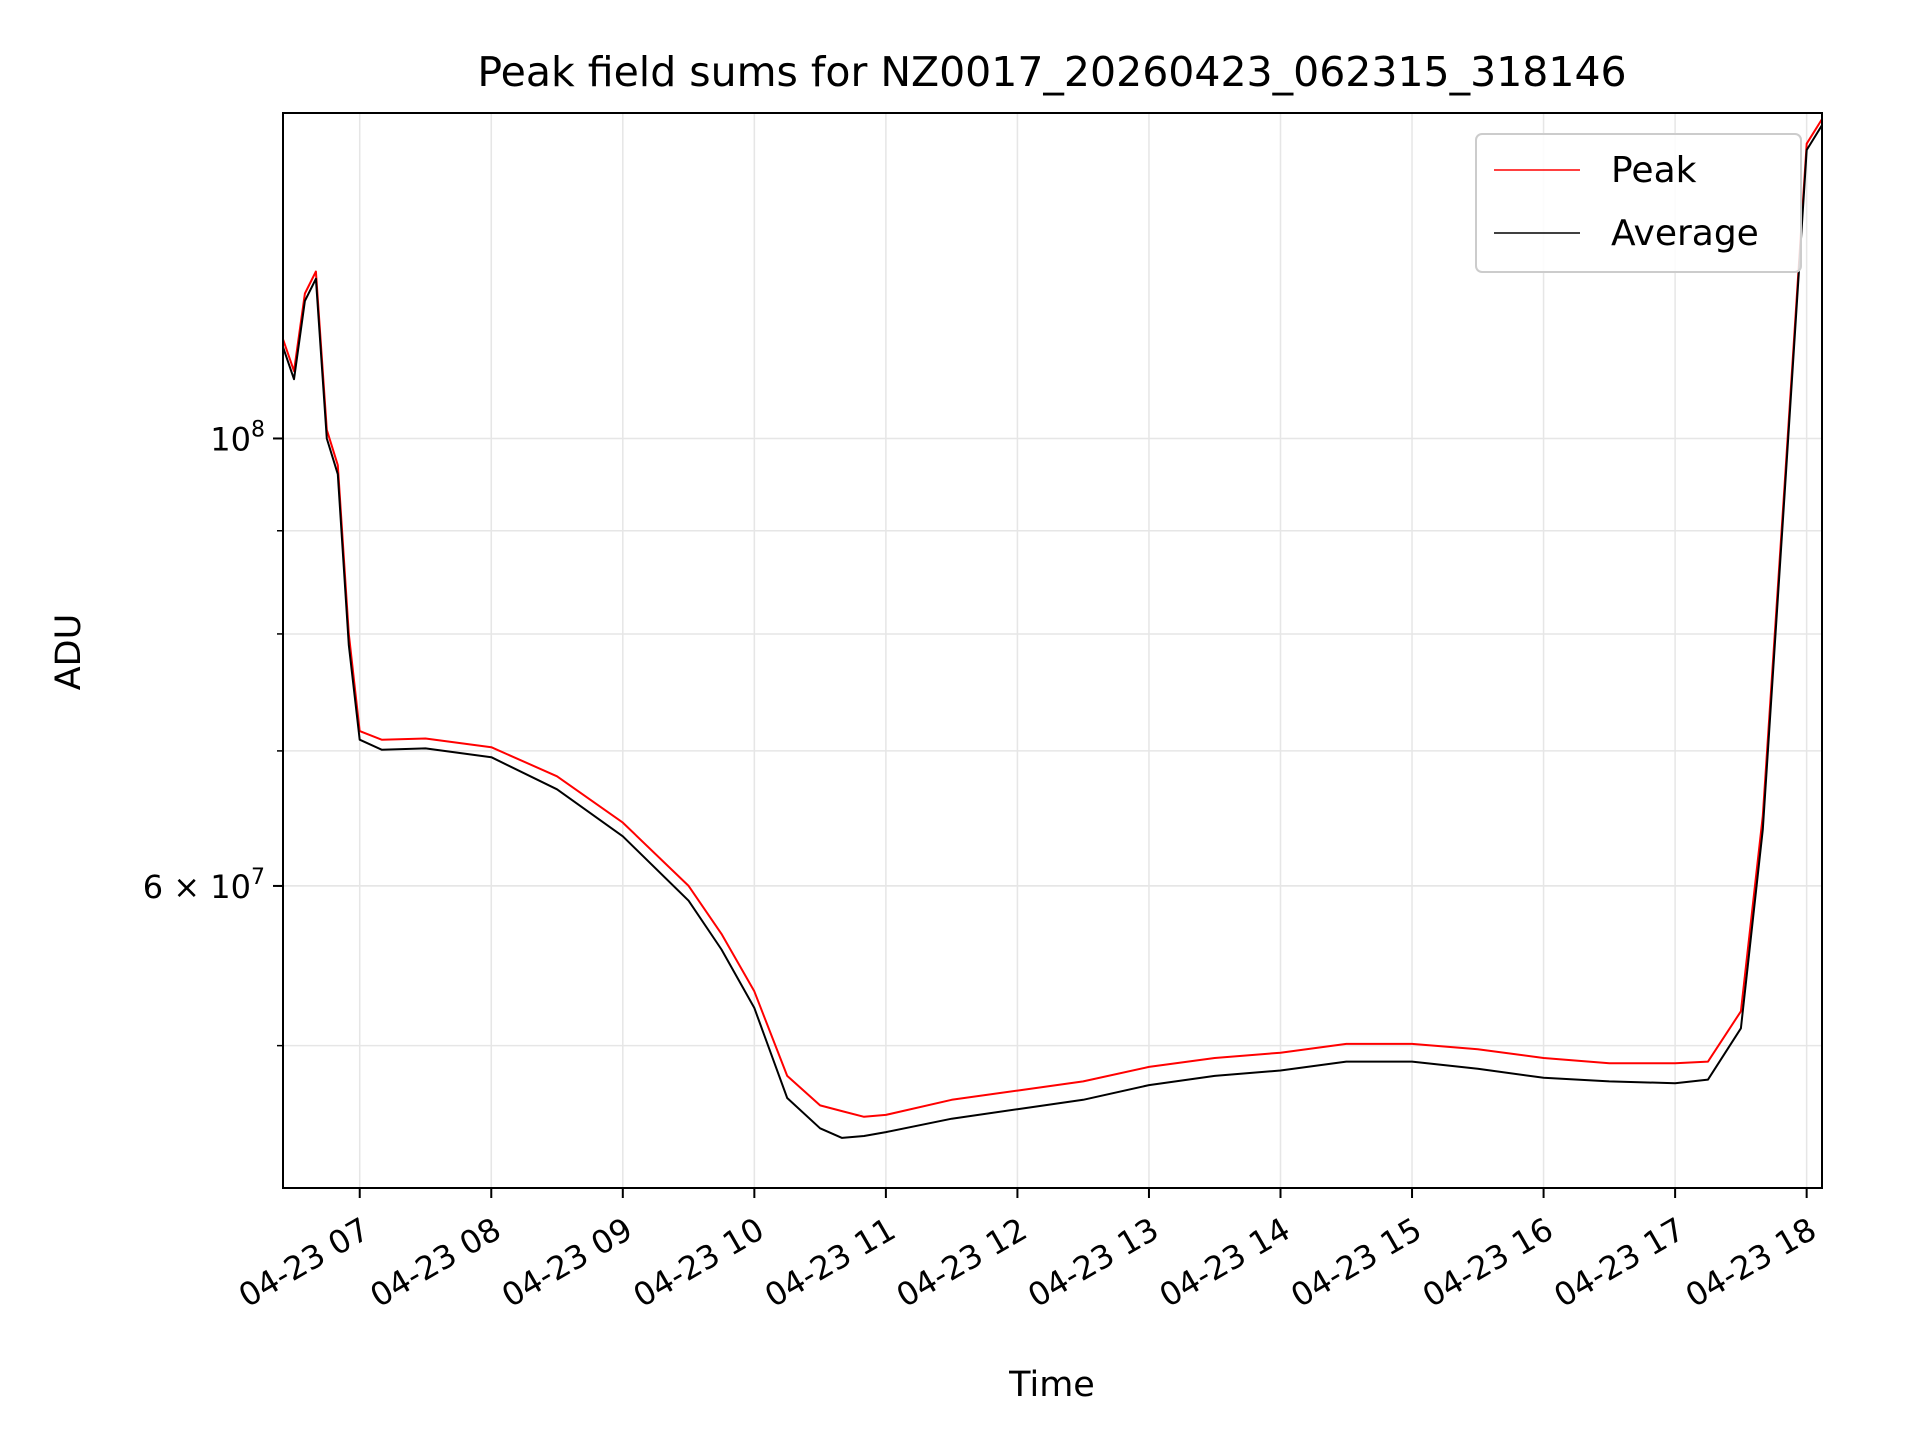 This screenshot has height=1445, width=1920. I want to click on legend-box, so click(1638, 203).